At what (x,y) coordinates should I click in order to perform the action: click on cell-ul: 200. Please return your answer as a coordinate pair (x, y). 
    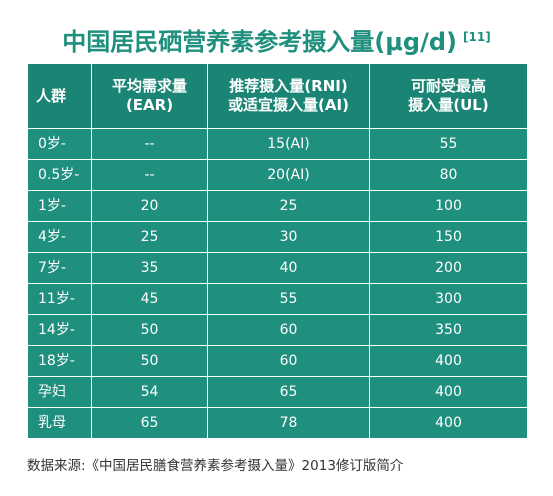
    Looking at the image, I should click on (448, 268).